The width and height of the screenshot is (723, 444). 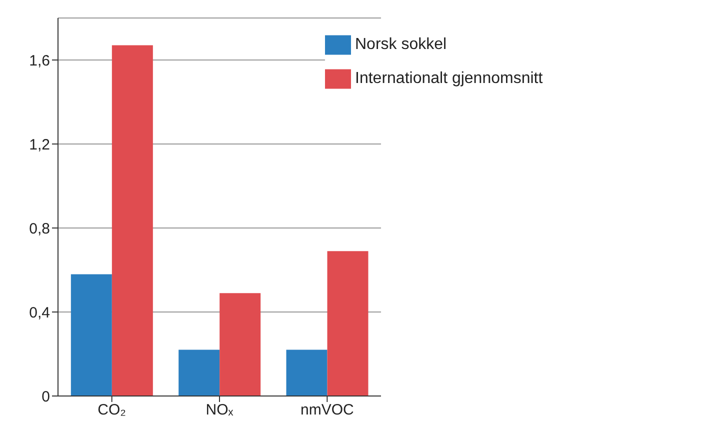 What do you see at coordinates (112, 410) in the screenshot?
I see `x-tick-label: CO₂` at bounding box center [112, 410].